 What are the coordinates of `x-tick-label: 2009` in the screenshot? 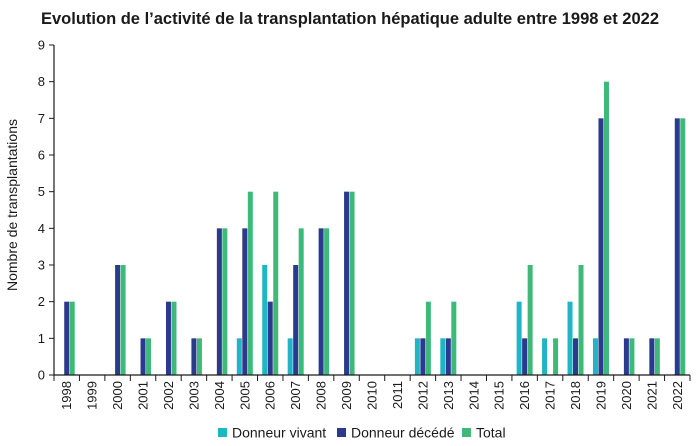 It's located at (346, 395).